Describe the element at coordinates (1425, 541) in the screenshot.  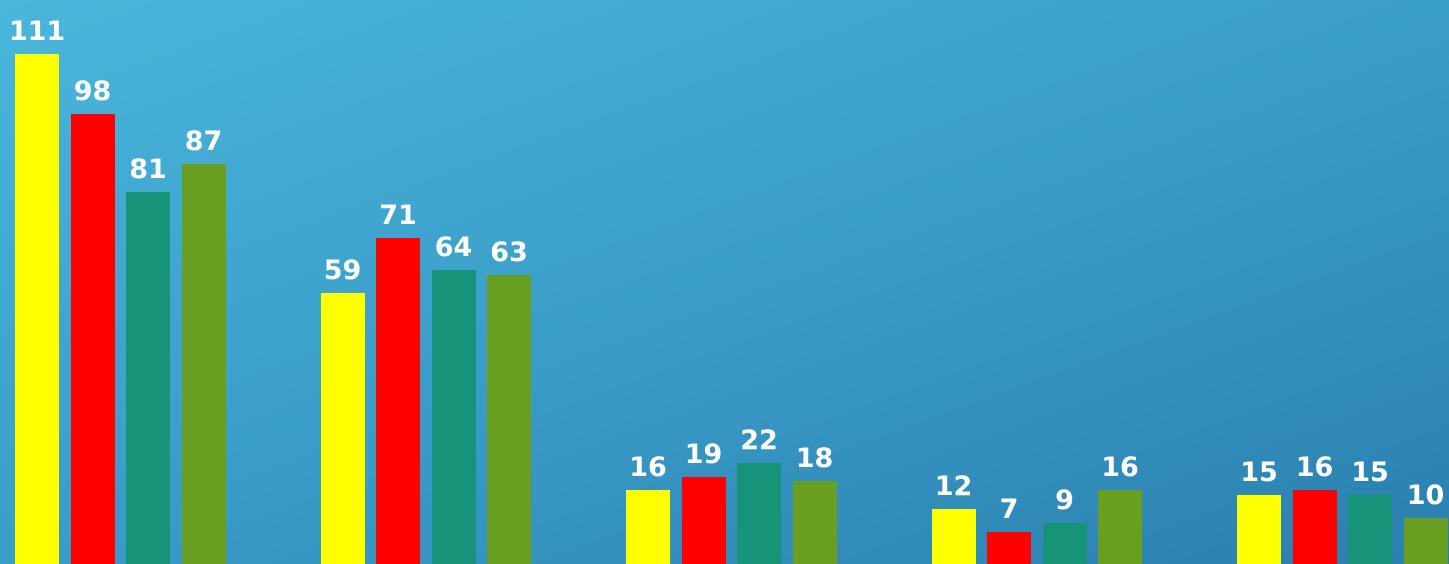
I see `bar-g5-s4` at that location.